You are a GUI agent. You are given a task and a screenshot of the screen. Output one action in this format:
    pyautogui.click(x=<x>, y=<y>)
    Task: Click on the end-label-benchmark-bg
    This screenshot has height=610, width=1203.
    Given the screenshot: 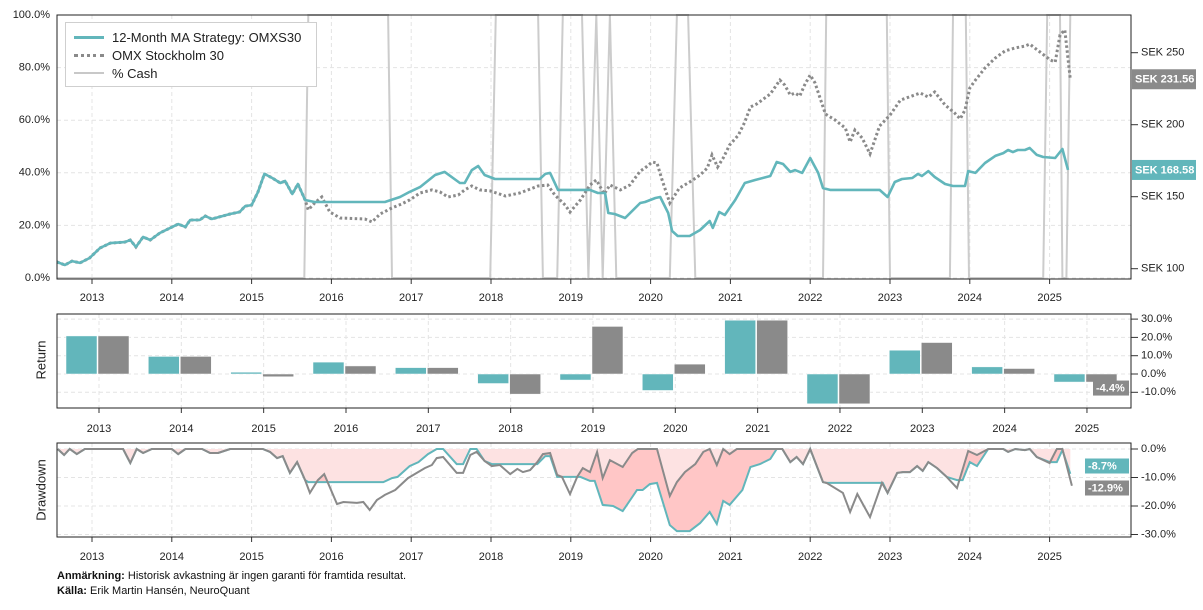 What is the action you would take?
    pyautogui.click(x=1164, y=79)
    